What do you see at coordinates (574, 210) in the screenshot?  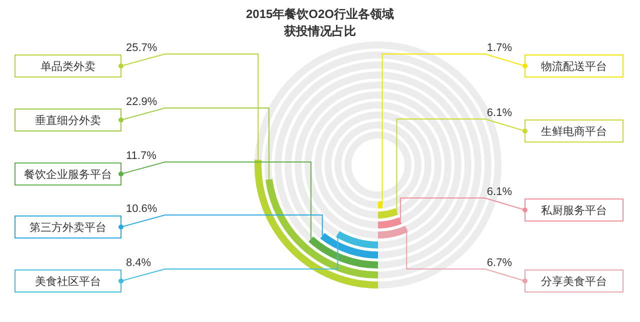 I see `category-label: 私厨服务平台` at bounding box center [574, 210].